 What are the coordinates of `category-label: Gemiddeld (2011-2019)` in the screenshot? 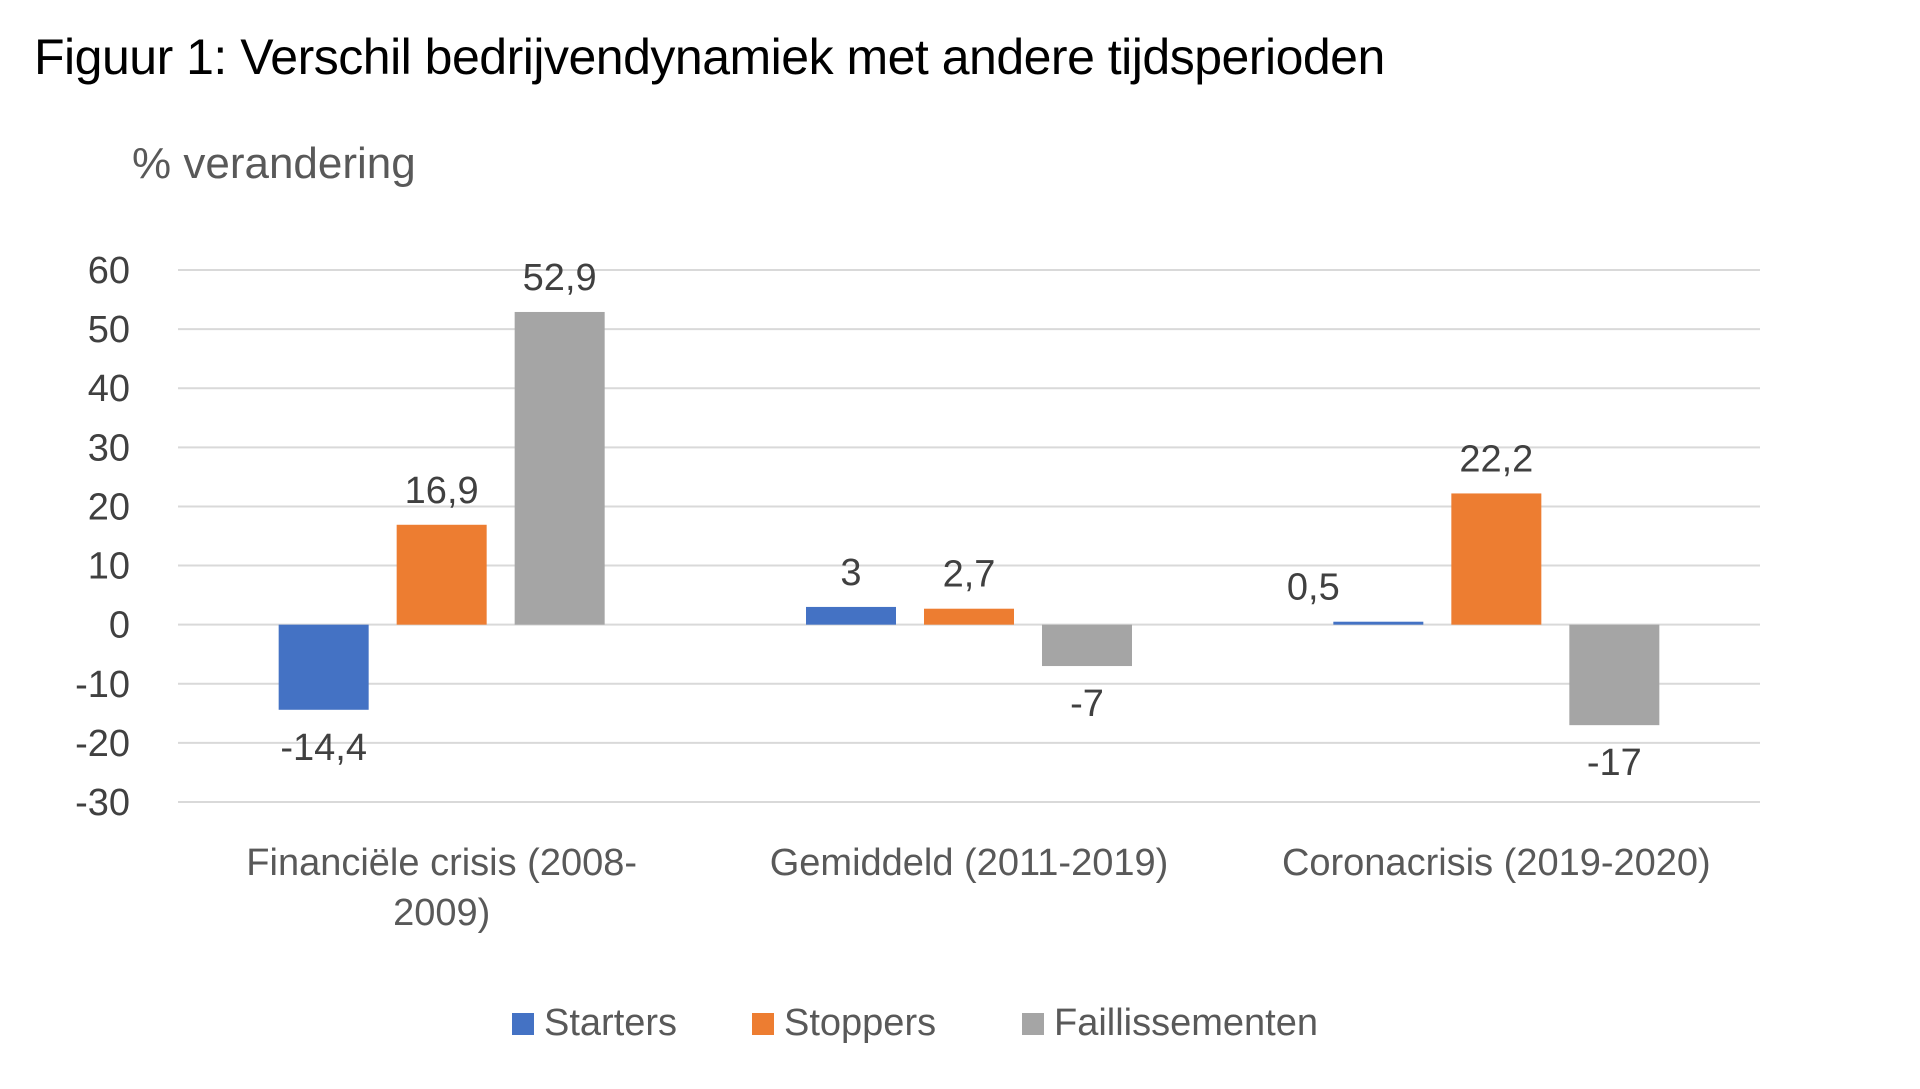 It's located at (969, 863).